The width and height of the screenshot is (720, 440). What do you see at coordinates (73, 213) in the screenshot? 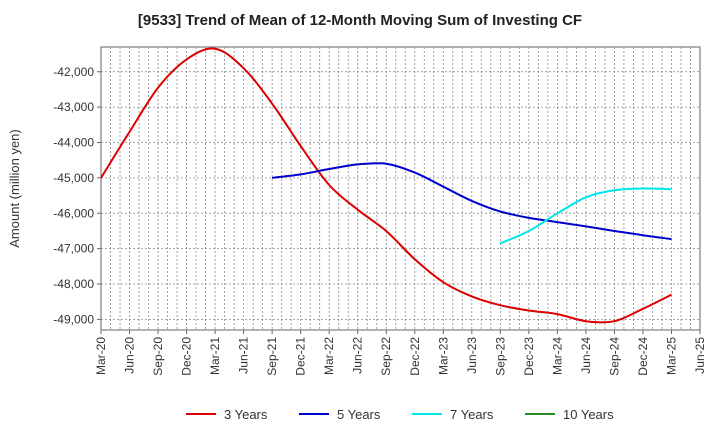
I see `y-tick-label: -46,000` at bounding box center [73, 213].